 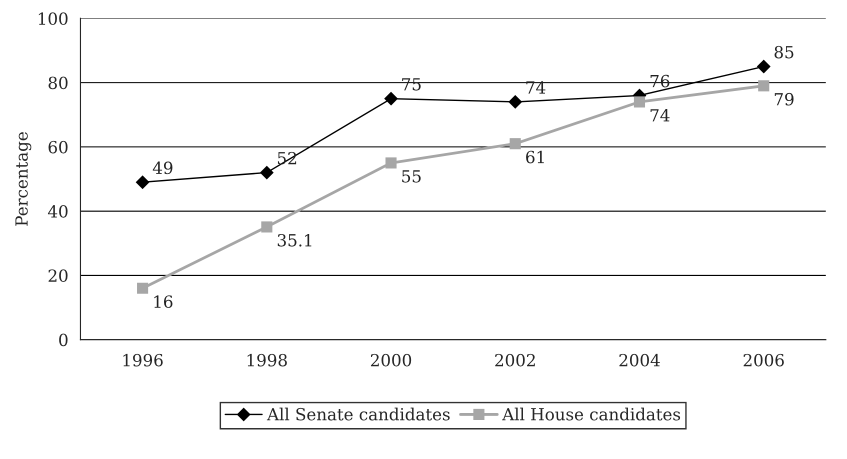 I want to click on x-tick-label: 1998, so click(x=267, y=360).